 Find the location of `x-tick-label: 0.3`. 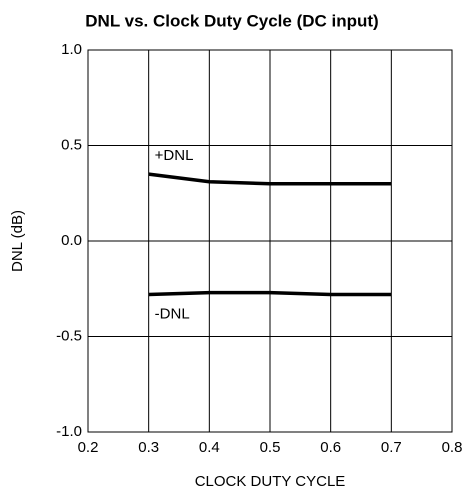

x-tick-label: 0.3 is located at coordinates (148, 447).